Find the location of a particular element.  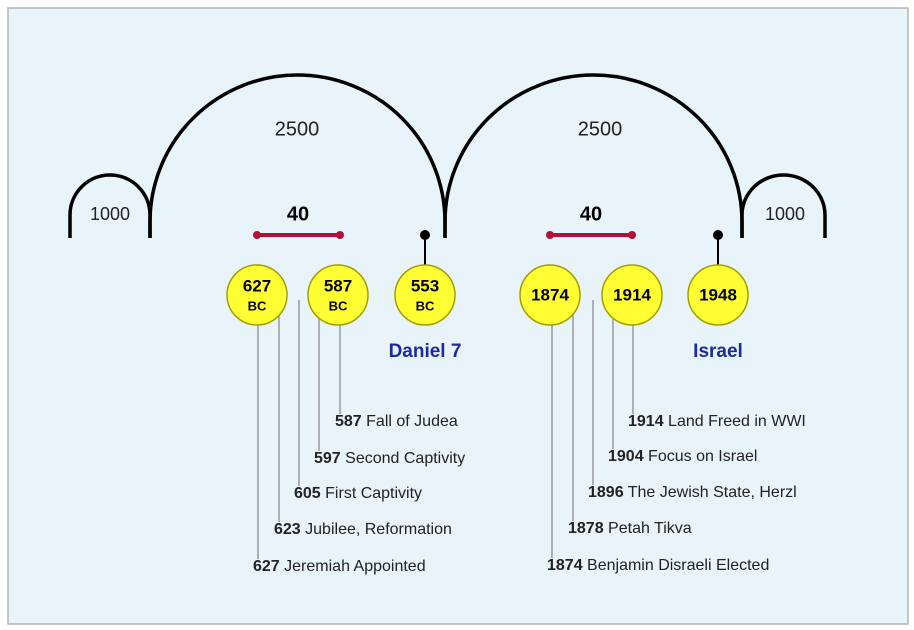

event: 587 Fall of Judea is located at coordinates (396, 421).